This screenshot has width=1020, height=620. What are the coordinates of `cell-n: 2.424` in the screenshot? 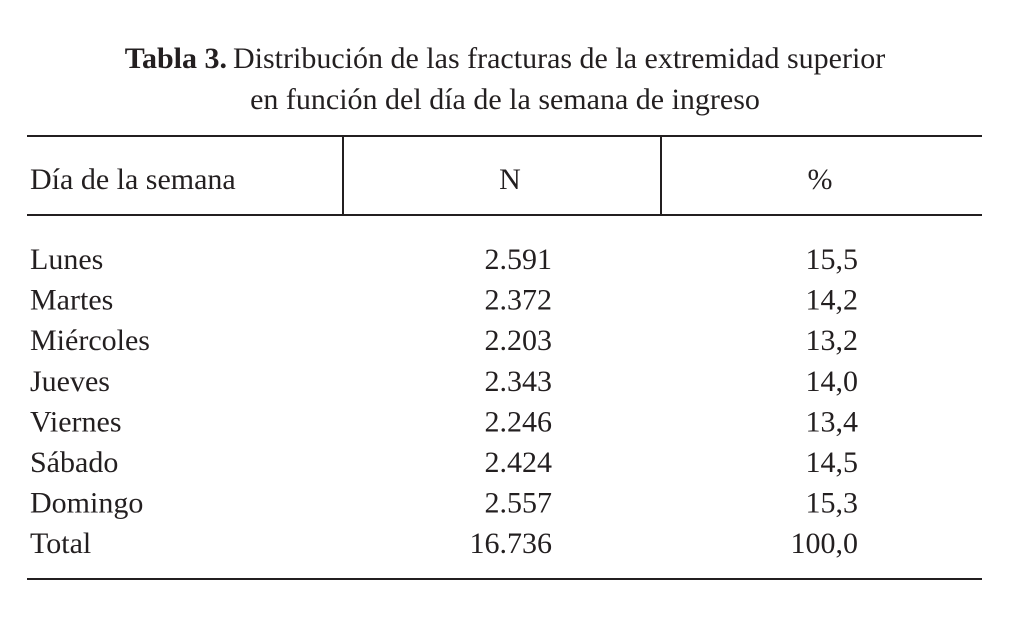 It's located at (519, 462).